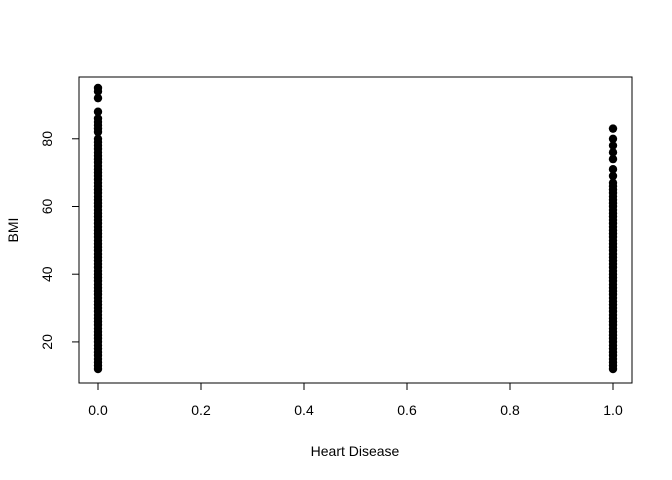  What do you see at coordinates (407, 410) in the screenshot?
I see `x-tick-label: 0.6` at bounding box center [407, 410].